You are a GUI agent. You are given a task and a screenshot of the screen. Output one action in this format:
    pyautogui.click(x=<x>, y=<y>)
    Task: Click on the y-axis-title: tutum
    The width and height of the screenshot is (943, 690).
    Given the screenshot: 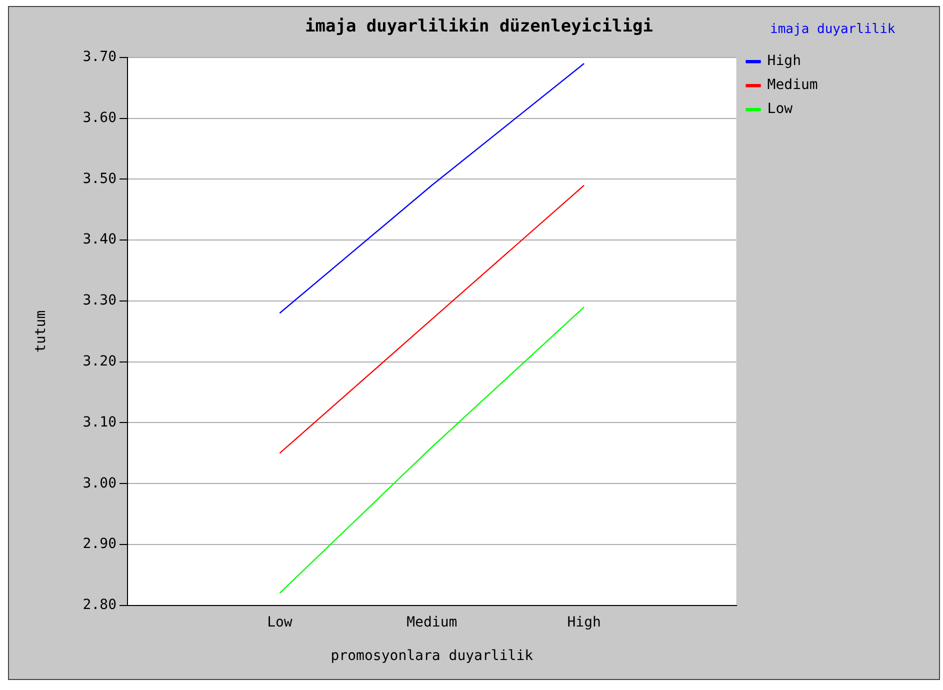 What is the action you would take?
    pyautogui.click(x=41, y=331)
    